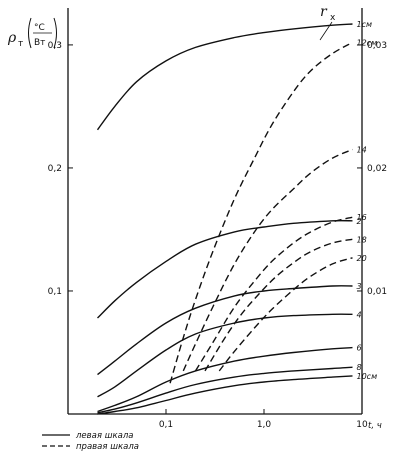 Image resolution: width=400 pixels, height=456 pixels. What do you see at coordinates (375, 426) in the screenshot?
I see `x-axis-title: t, ч` at bounding box center [375, 426].